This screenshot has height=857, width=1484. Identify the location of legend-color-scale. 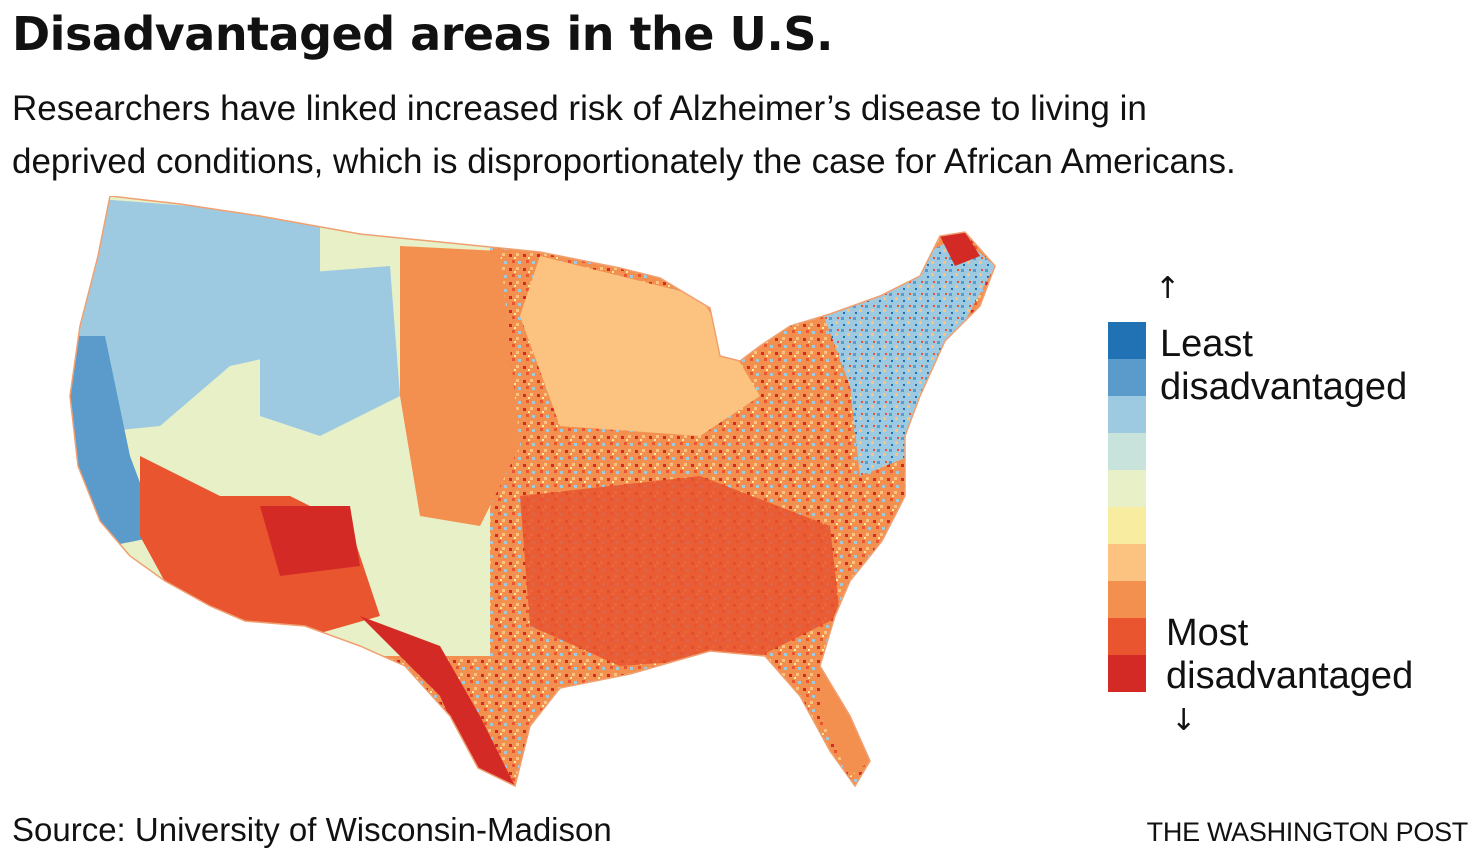
(1127, 507).